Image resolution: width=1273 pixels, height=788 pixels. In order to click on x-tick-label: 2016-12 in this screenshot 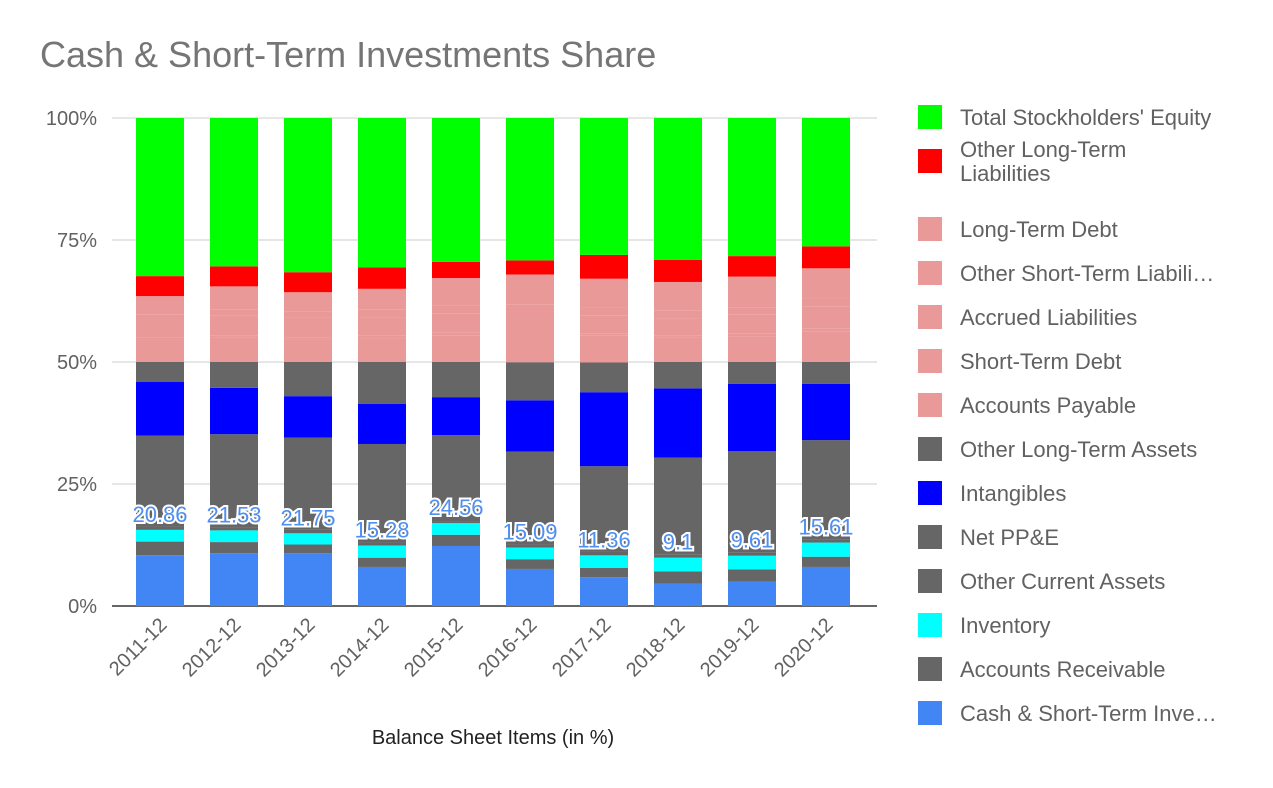, I will do `click(507, 647)`.